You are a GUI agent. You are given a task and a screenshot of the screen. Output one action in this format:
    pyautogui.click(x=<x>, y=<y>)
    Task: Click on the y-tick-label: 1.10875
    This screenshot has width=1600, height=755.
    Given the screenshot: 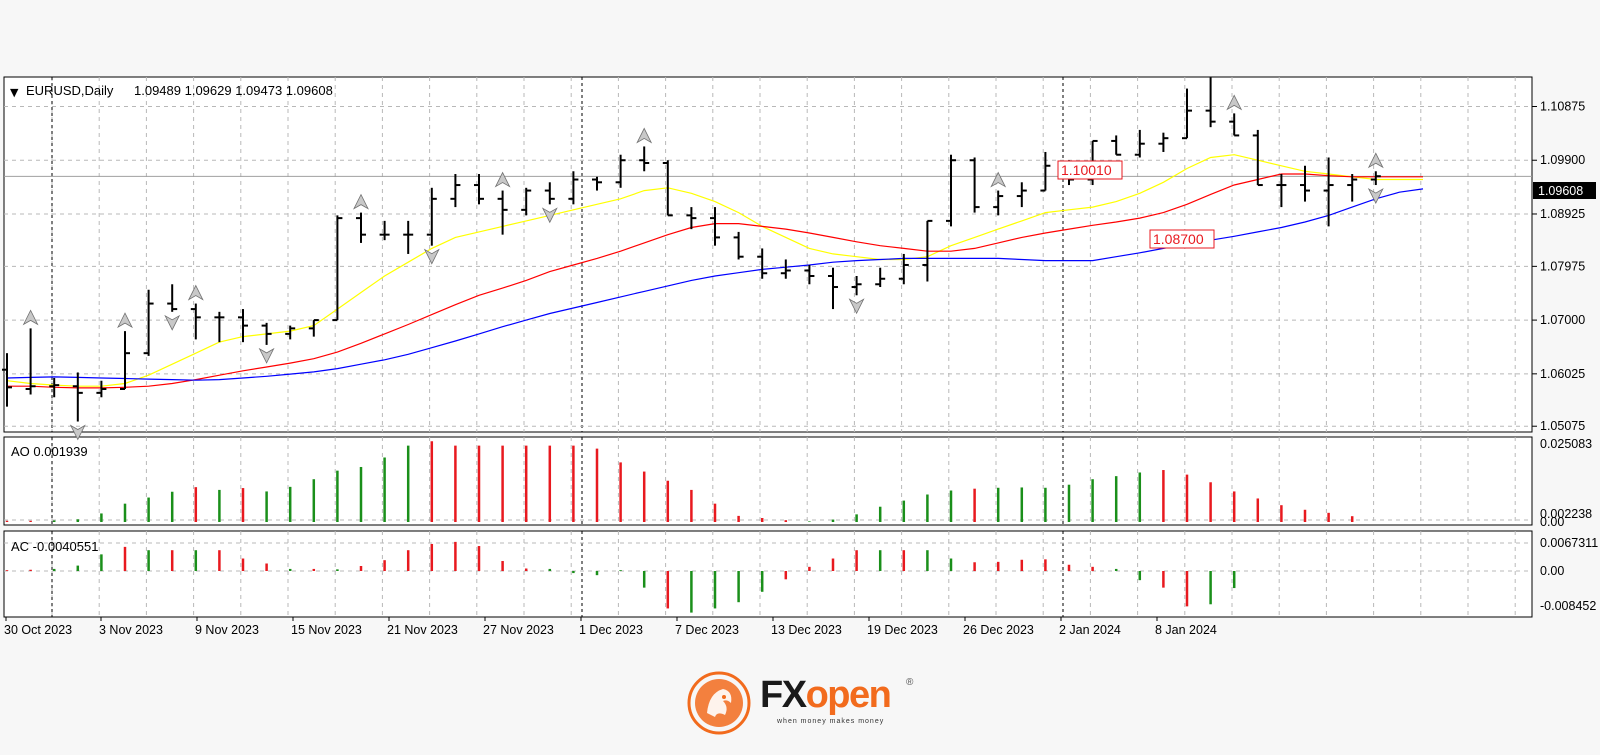 What is the action you would take?
    pyautogui.click(x=1562, y=106)
    